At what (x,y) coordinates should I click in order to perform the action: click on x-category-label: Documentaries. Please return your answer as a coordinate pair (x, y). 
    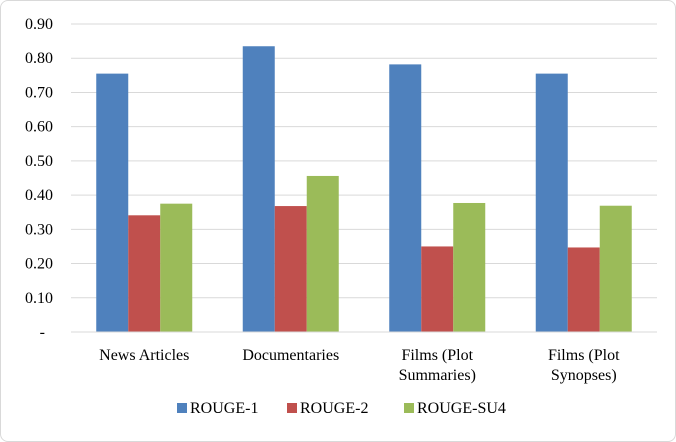
    Looking at the image, I should click on (290, 355).